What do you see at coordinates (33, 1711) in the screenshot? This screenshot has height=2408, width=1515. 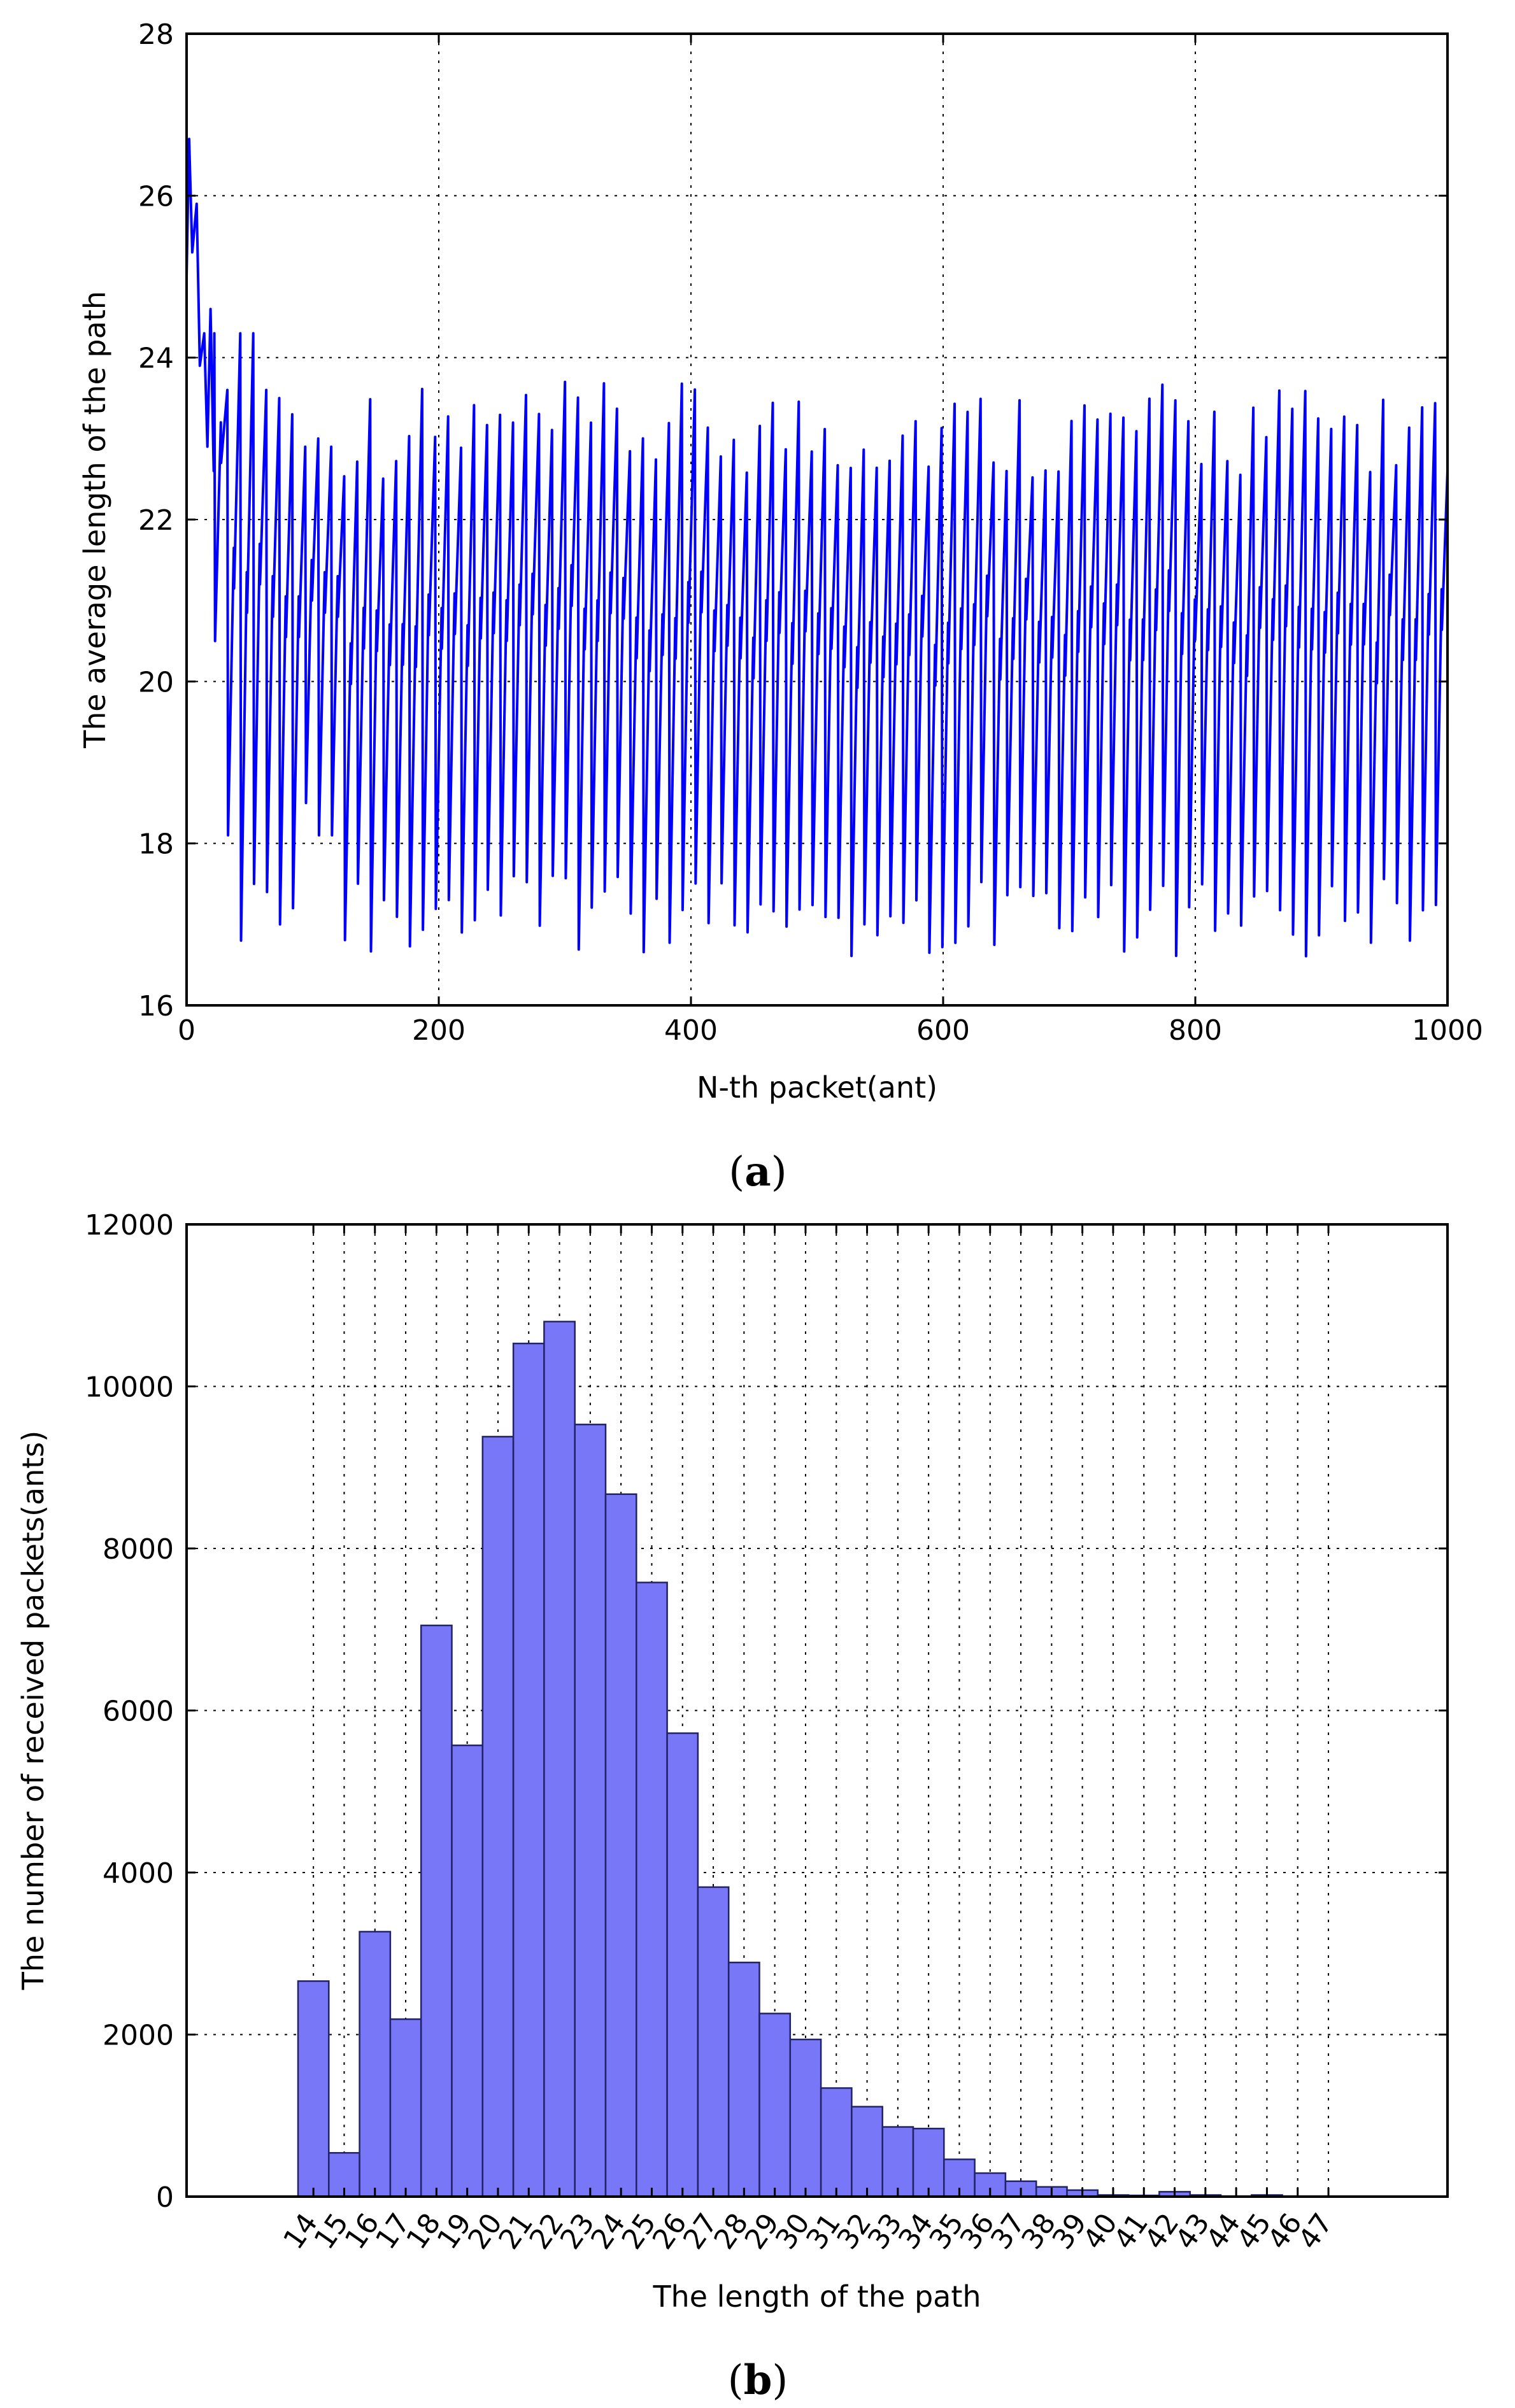 I see `chart-b-ylabel: The number of received packets(ants)` at bounding box center [33, 1711].